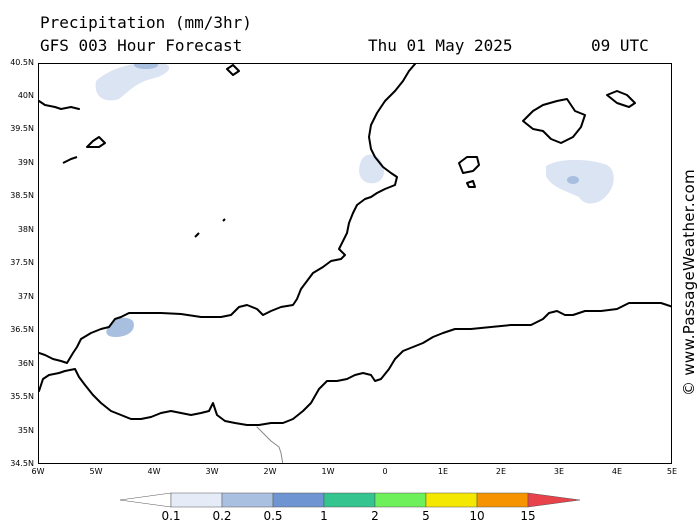 The image size is (700, 525). What do you see at coordinates (372, 169) in the screenshot?
I see `precip-area-valencia` at bounding box center [372, 169].